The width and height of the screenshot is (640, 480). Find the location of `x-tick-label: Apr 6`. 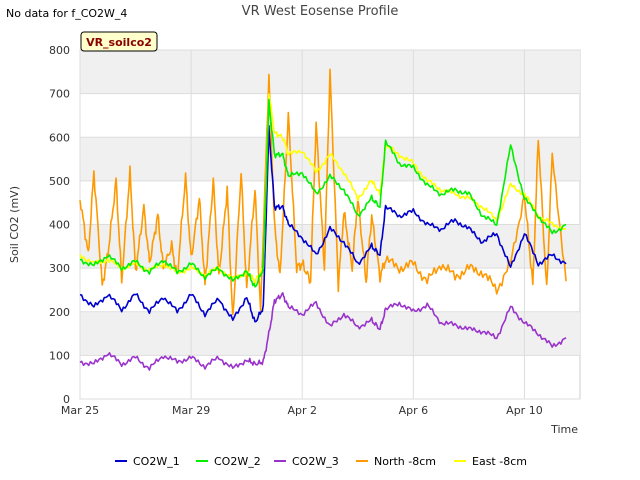

x-tick-label: Apr 6 is located at coordinates (414, 410).